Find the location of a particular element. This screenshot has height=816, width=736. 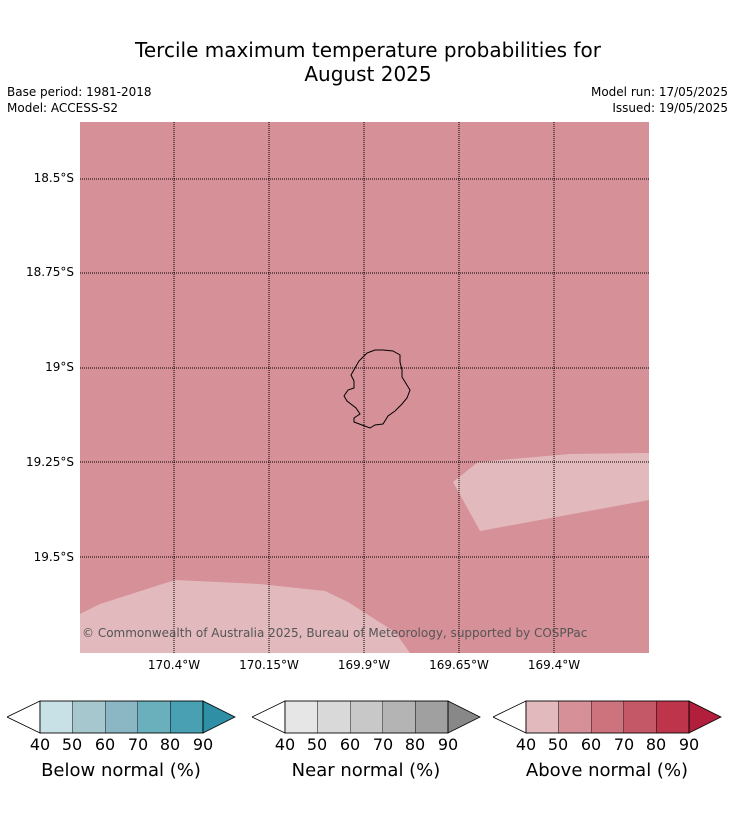

cb-near-tick: 80 is located at coordinates (415, 744).